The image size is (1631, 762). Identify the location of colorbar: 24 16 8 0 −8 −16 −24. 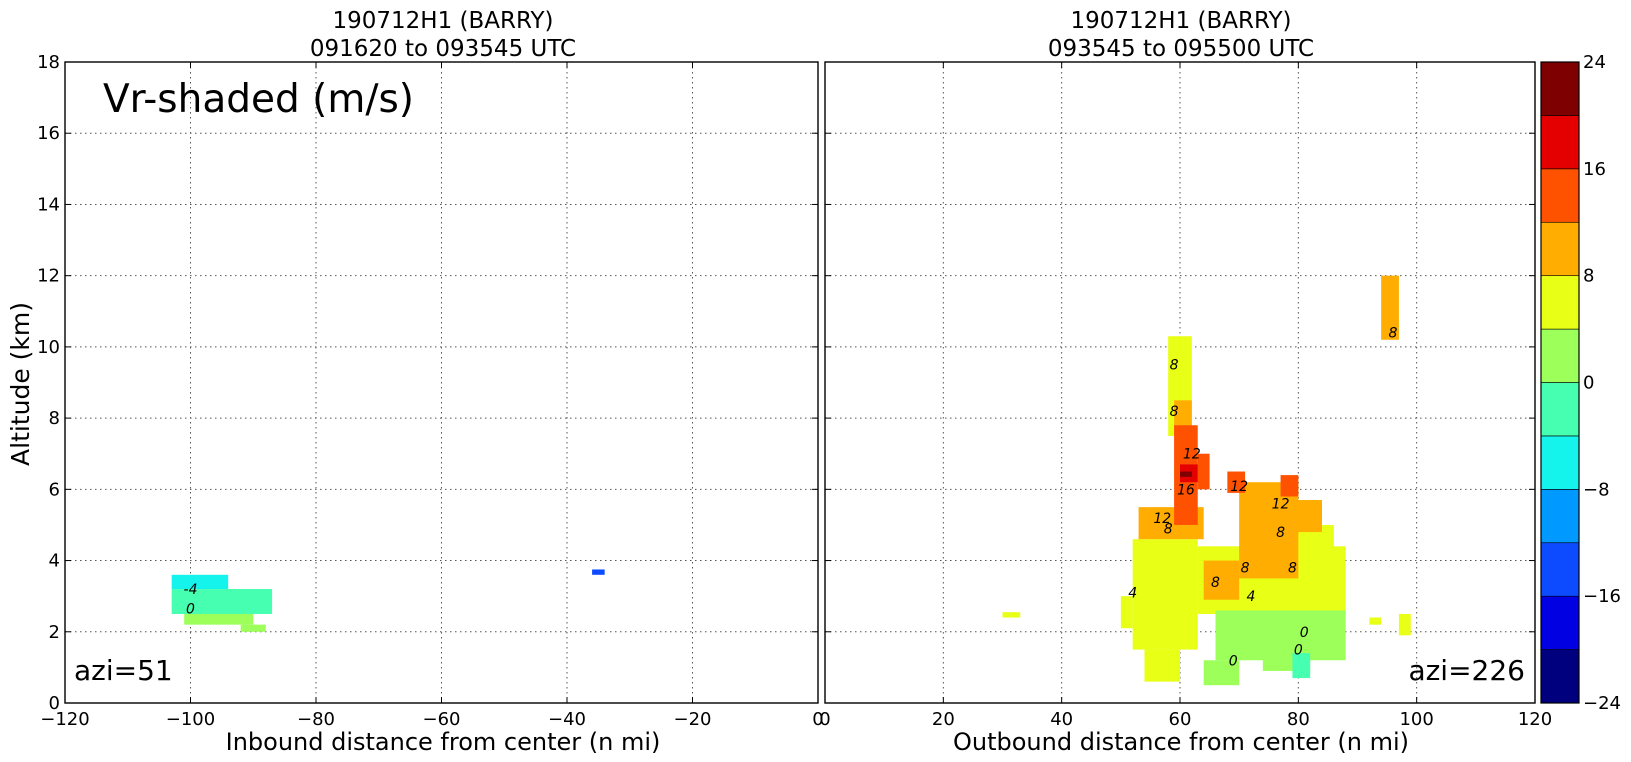
(1580, 383).